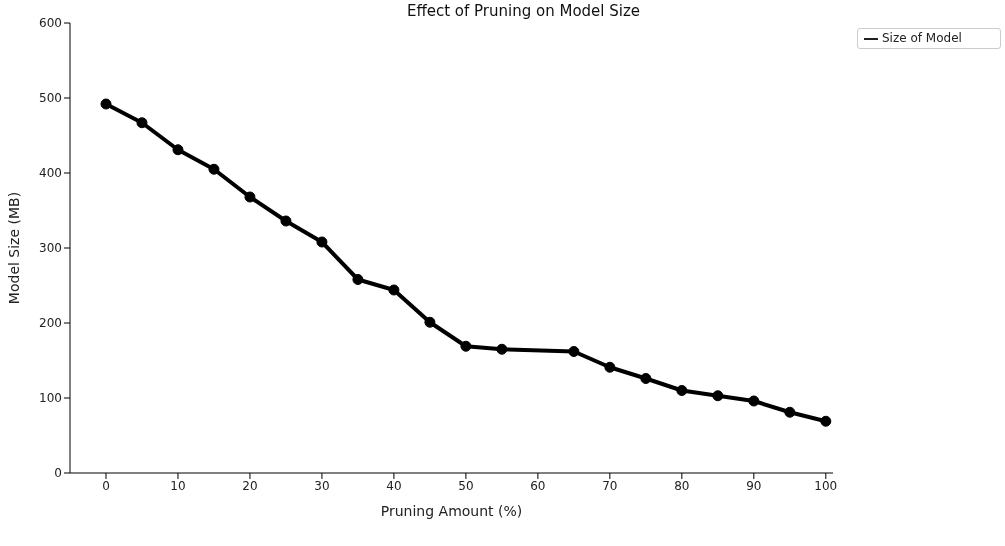 The height and width of the screenshot is (546, 1005). I want to click on x-tick-label: 20, so click(250, 485).